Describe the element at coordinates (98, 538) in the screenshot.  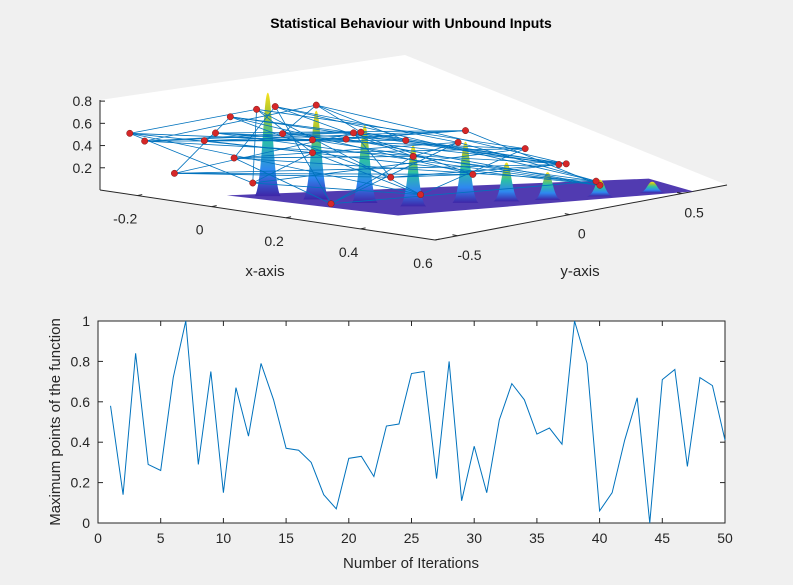
I see `x-tick-label: 0` at that location.